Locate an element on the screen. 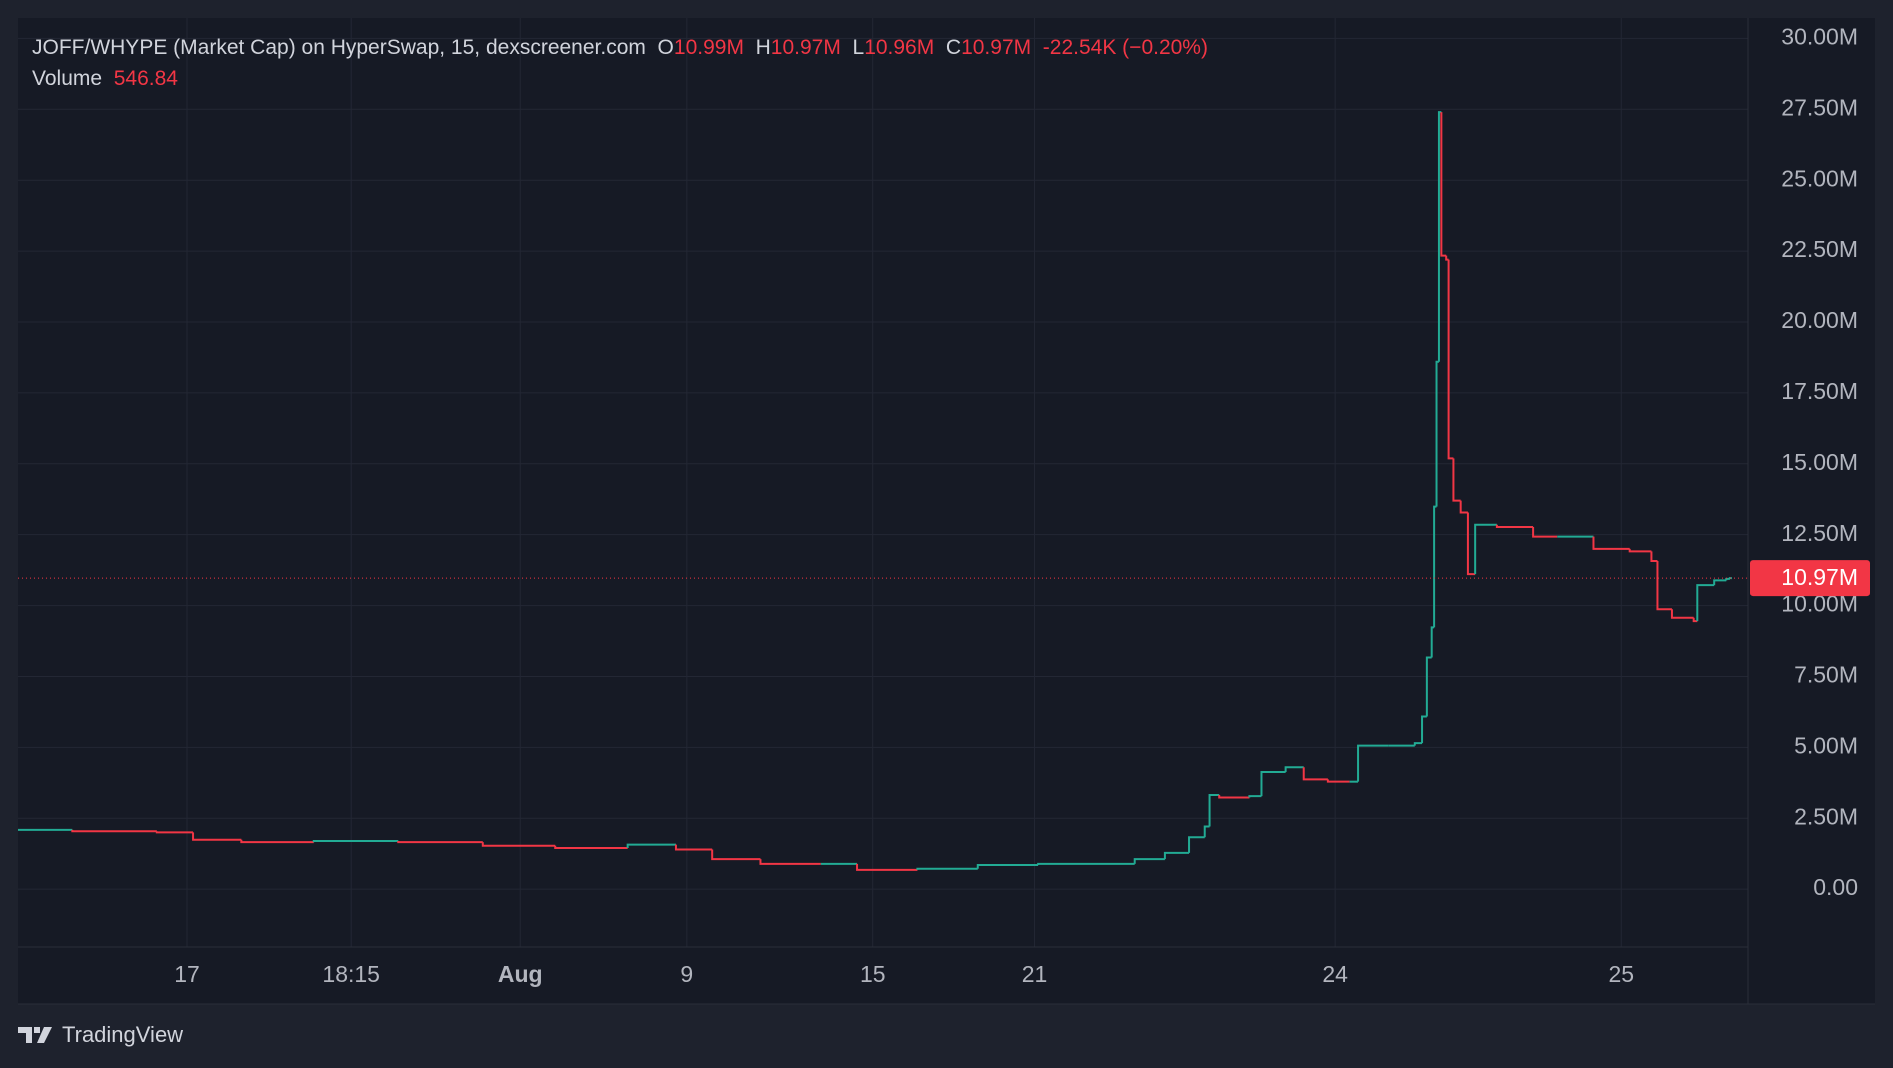  ohlc-key: O is located at coordinates (665, 47).